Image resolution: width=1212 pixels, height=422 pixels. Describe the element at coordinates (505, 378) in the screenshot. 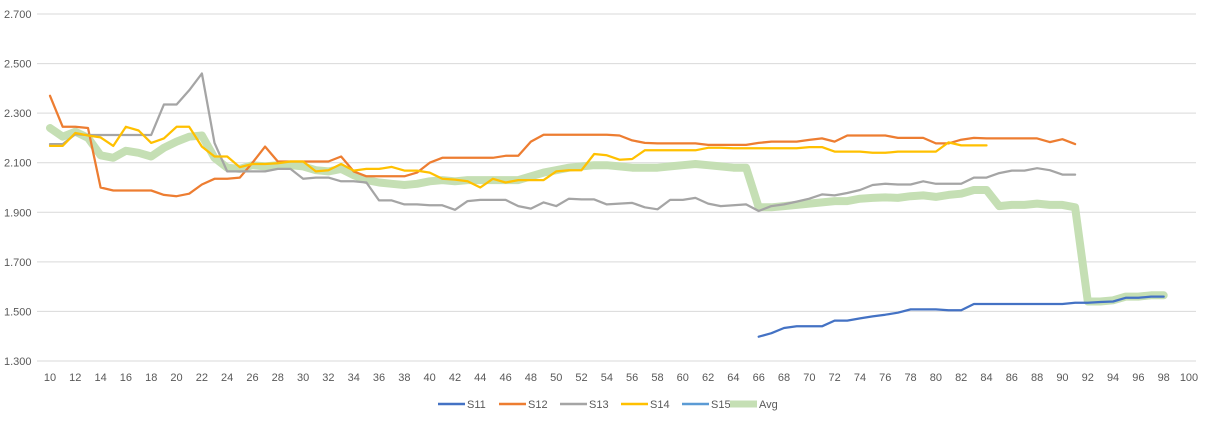

I see `x-tick-label: 46` at that location.